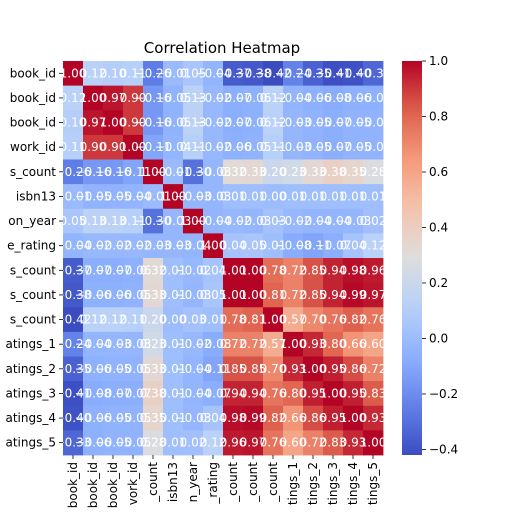 Image resolution: width=512 pixels, height=512 pixels. What do you see at coordinates (173, 73) in the screenshot?
I see `cell-value-label: −0.01` at bounding box center [173, 73].